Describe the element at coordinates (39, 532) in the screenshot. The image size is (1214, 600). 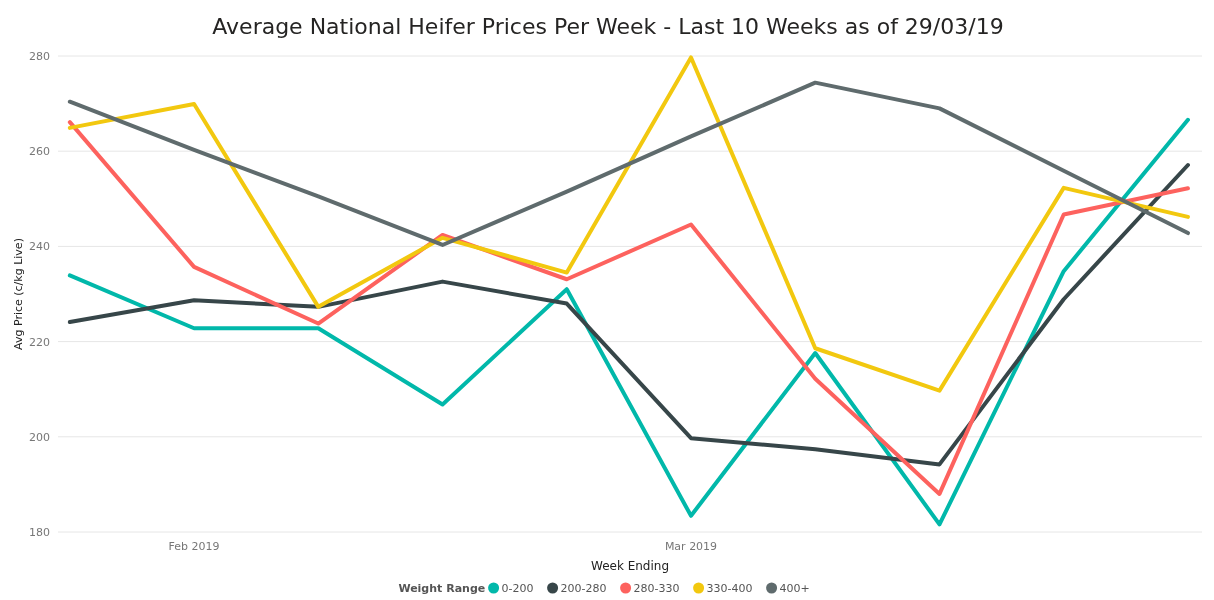
I see `y-tick-label: 180` at that location.